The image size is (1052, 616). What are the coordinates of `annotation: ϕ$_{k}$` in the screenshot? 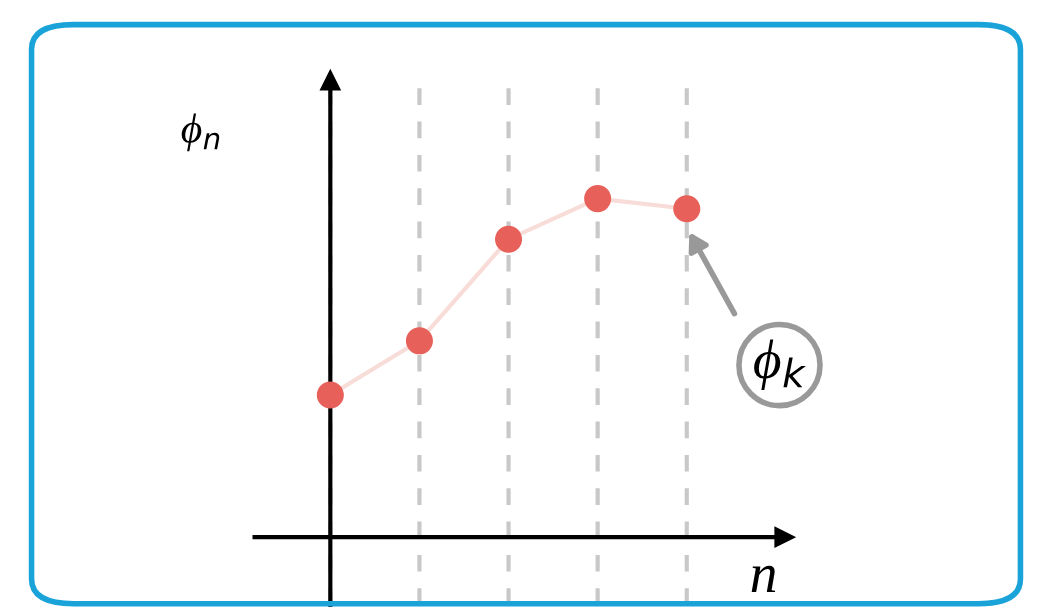 It's located at (780, 364).